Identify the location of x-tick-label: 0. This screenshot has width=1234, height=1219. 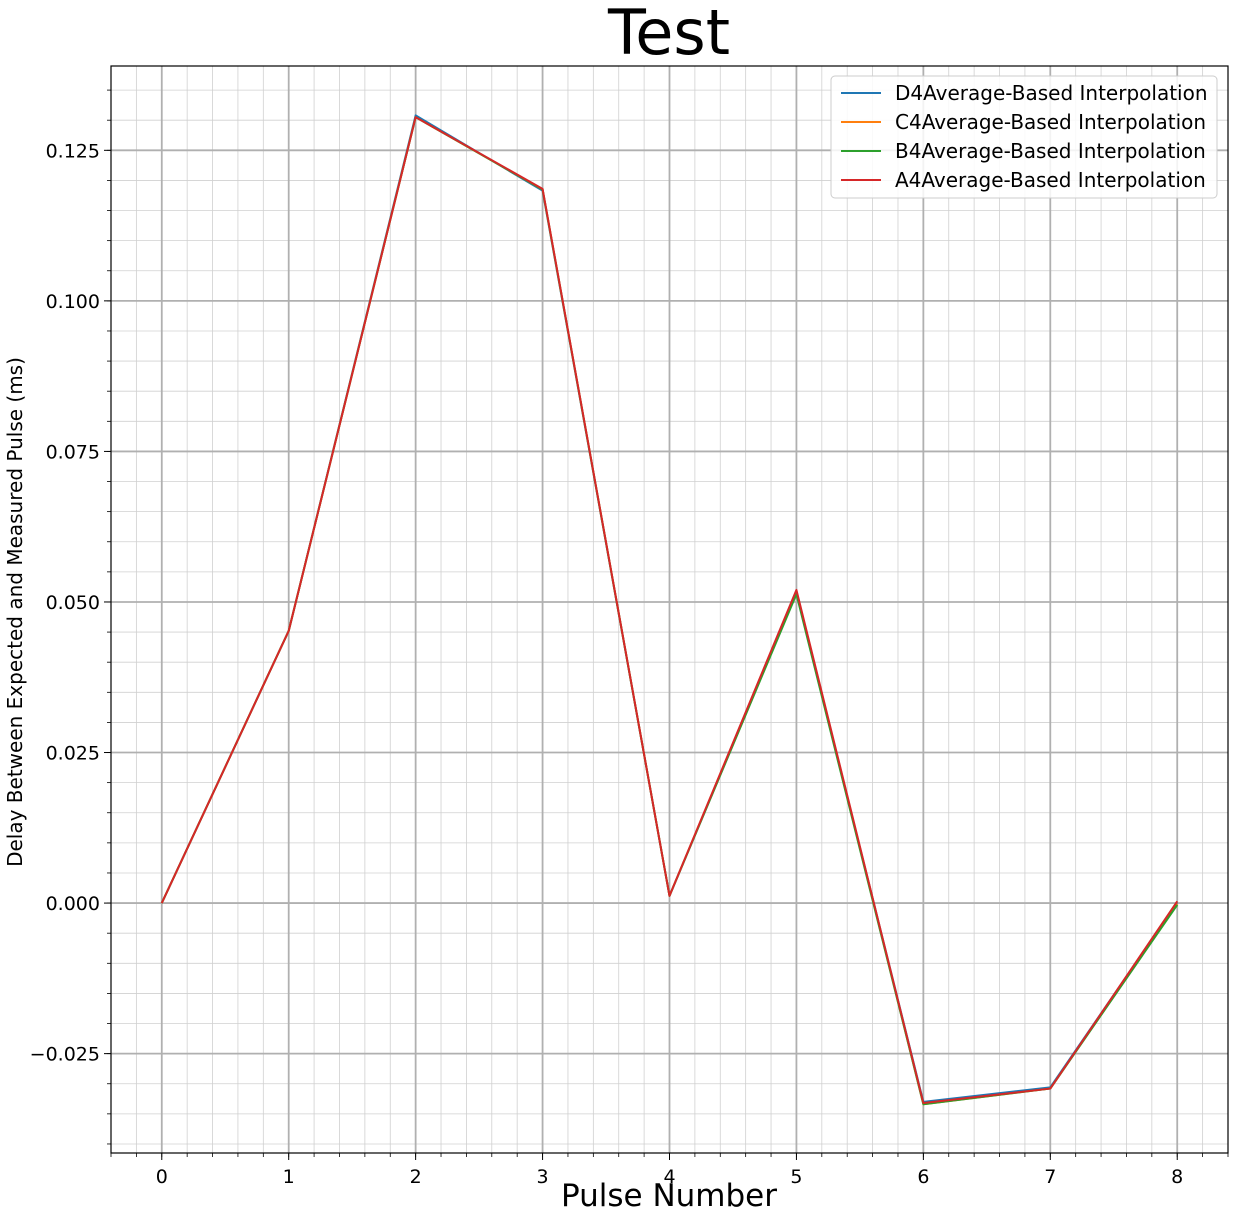
(162, 1177).